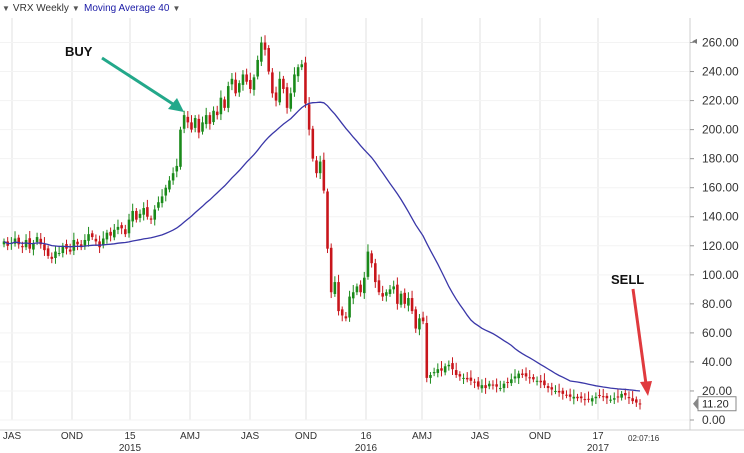 The height and width of the screenshot is (453, 744). I want to click on symbol-selector: ▼ VRX Weekly ▼, so click(41, 8).